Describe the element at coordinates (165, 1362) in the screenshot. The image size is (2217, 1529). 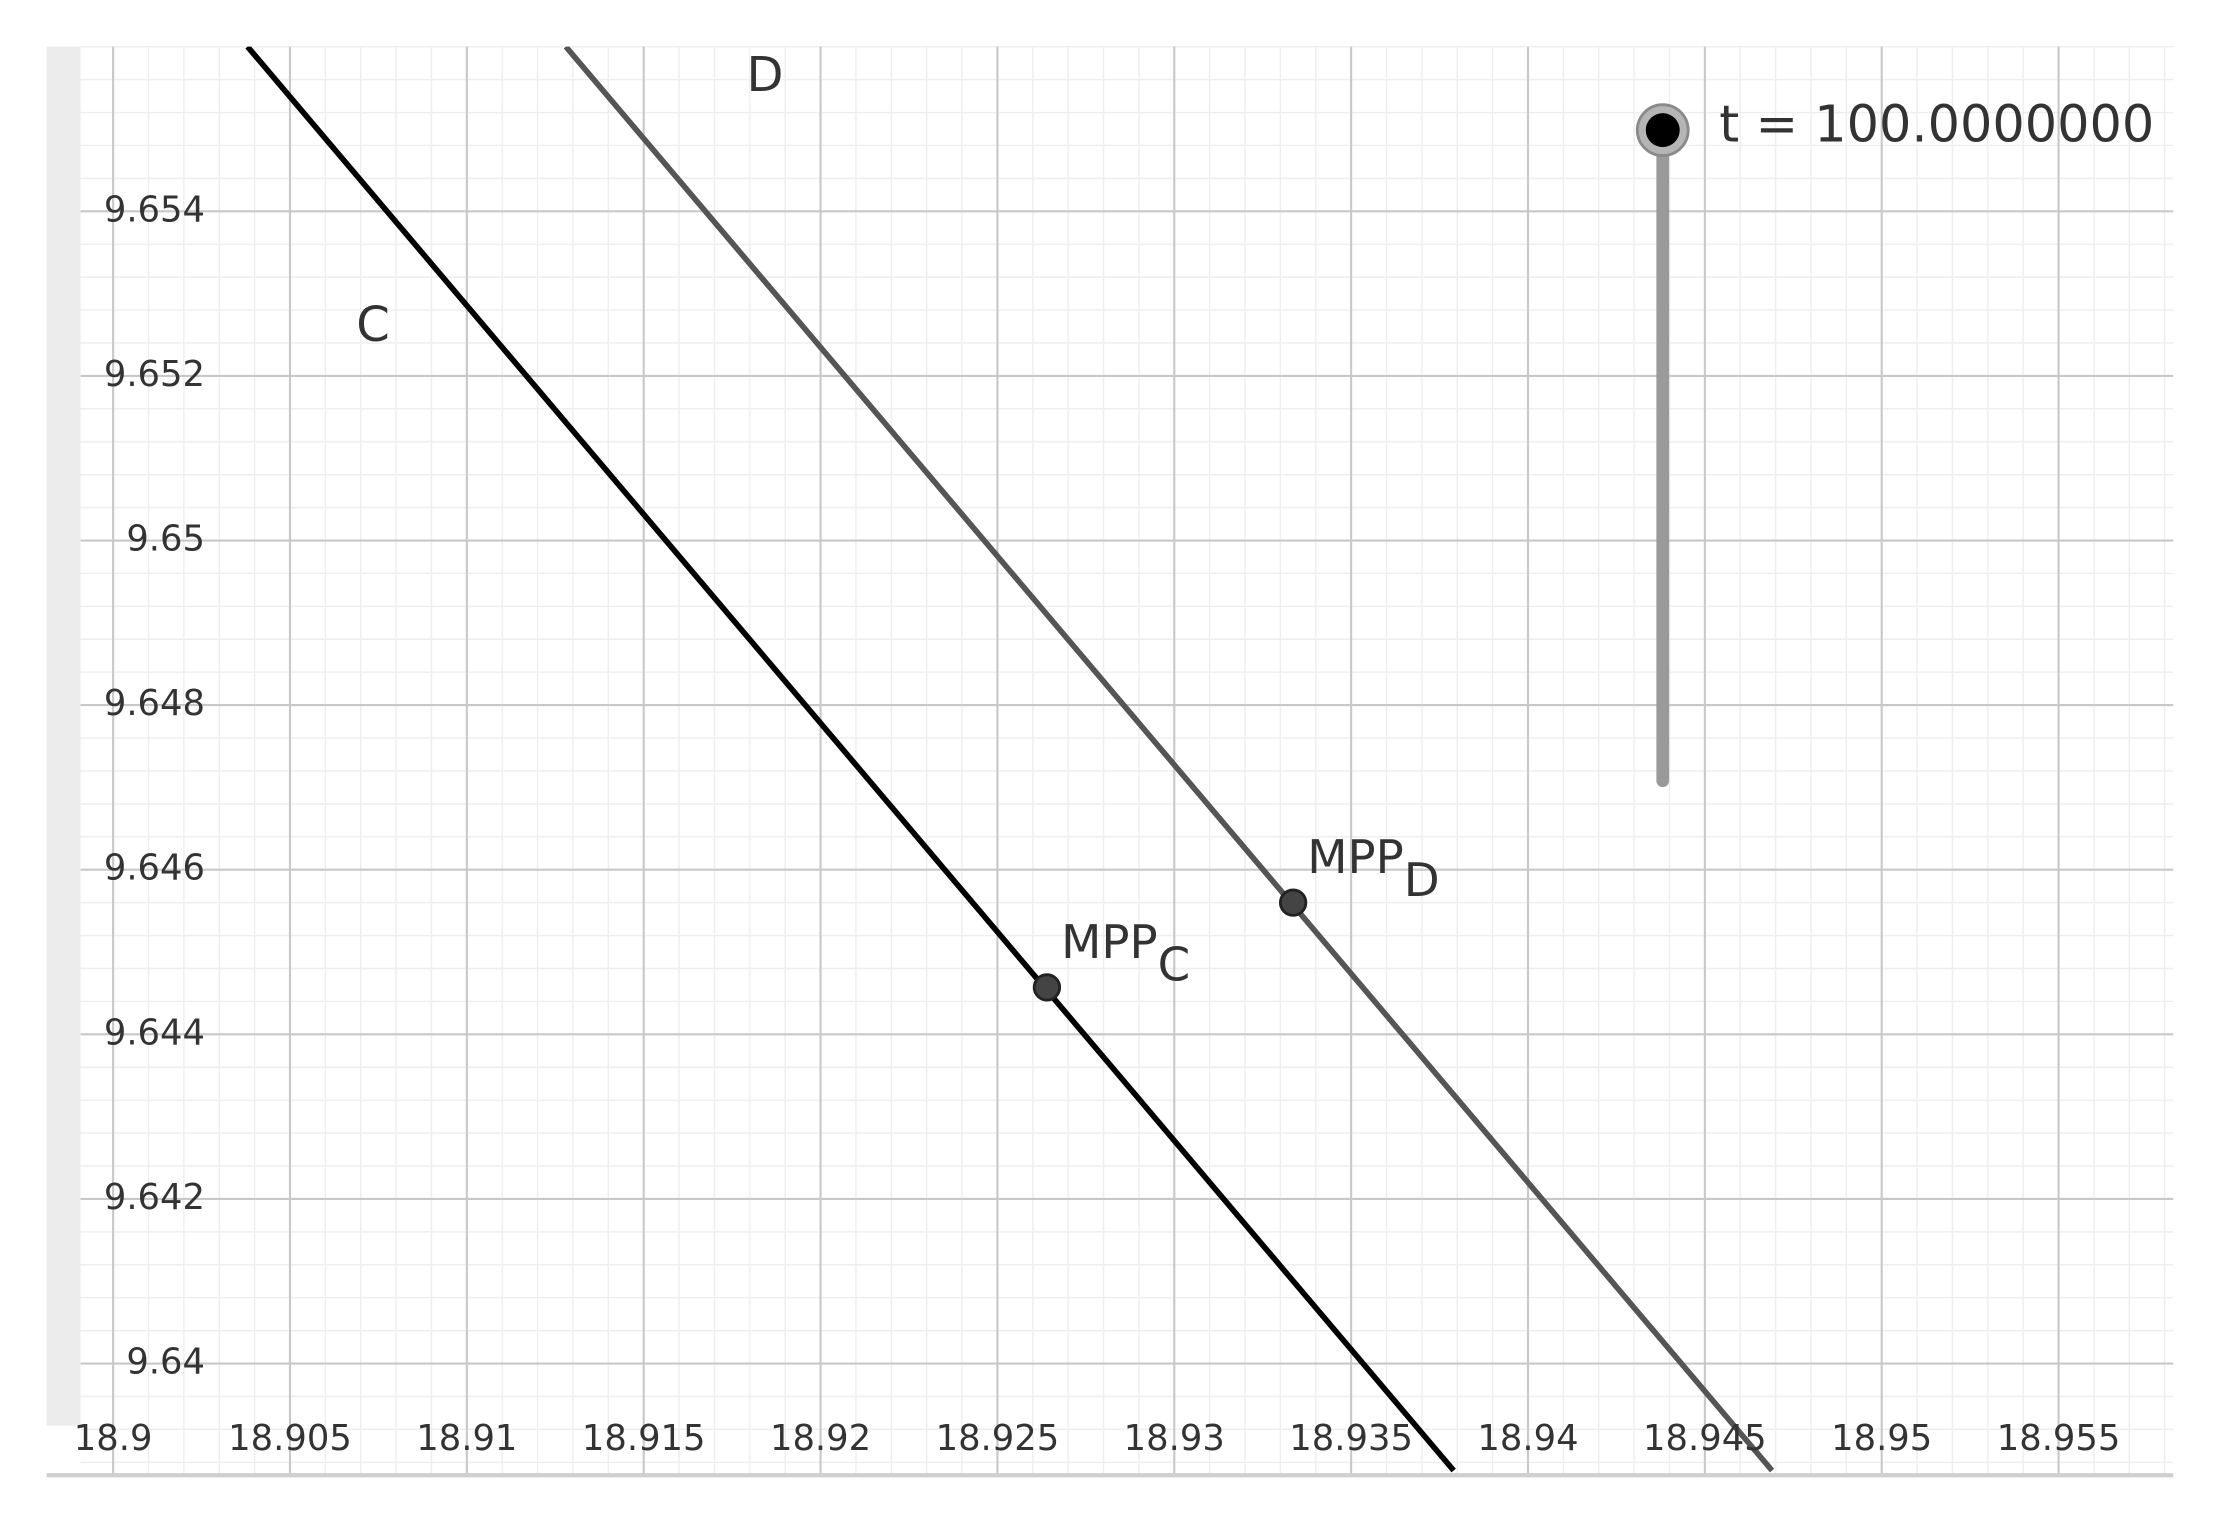
I see `y-tick-label: 9.64` at that location.